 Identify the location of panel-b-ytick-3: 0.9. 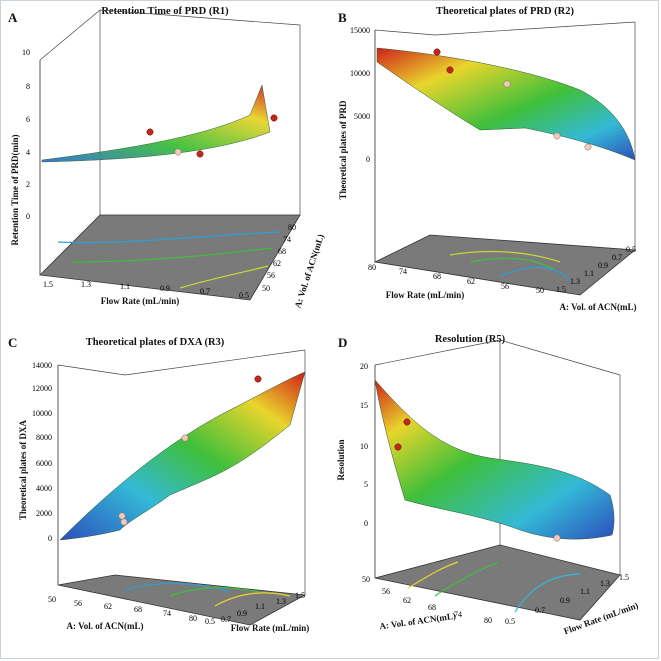
(603, 265).